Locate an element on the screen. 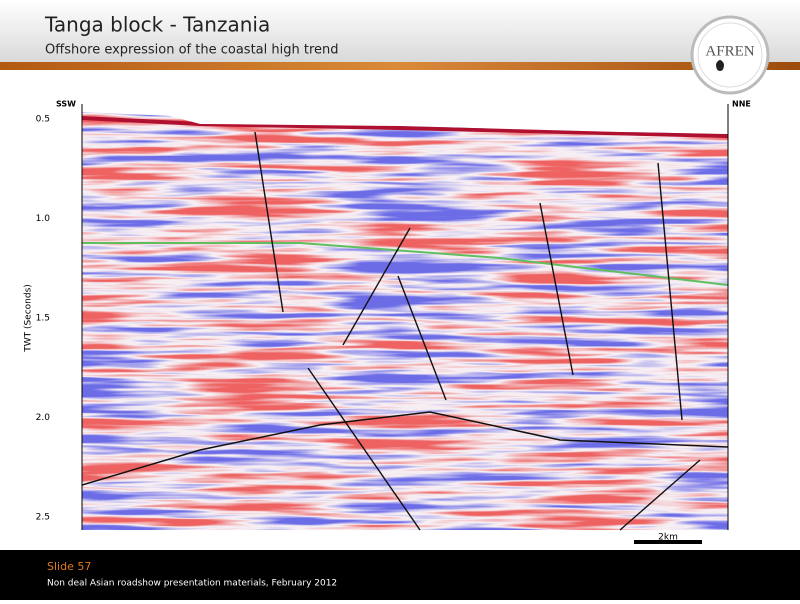  logo-drop is located at coordinates (720, 65).